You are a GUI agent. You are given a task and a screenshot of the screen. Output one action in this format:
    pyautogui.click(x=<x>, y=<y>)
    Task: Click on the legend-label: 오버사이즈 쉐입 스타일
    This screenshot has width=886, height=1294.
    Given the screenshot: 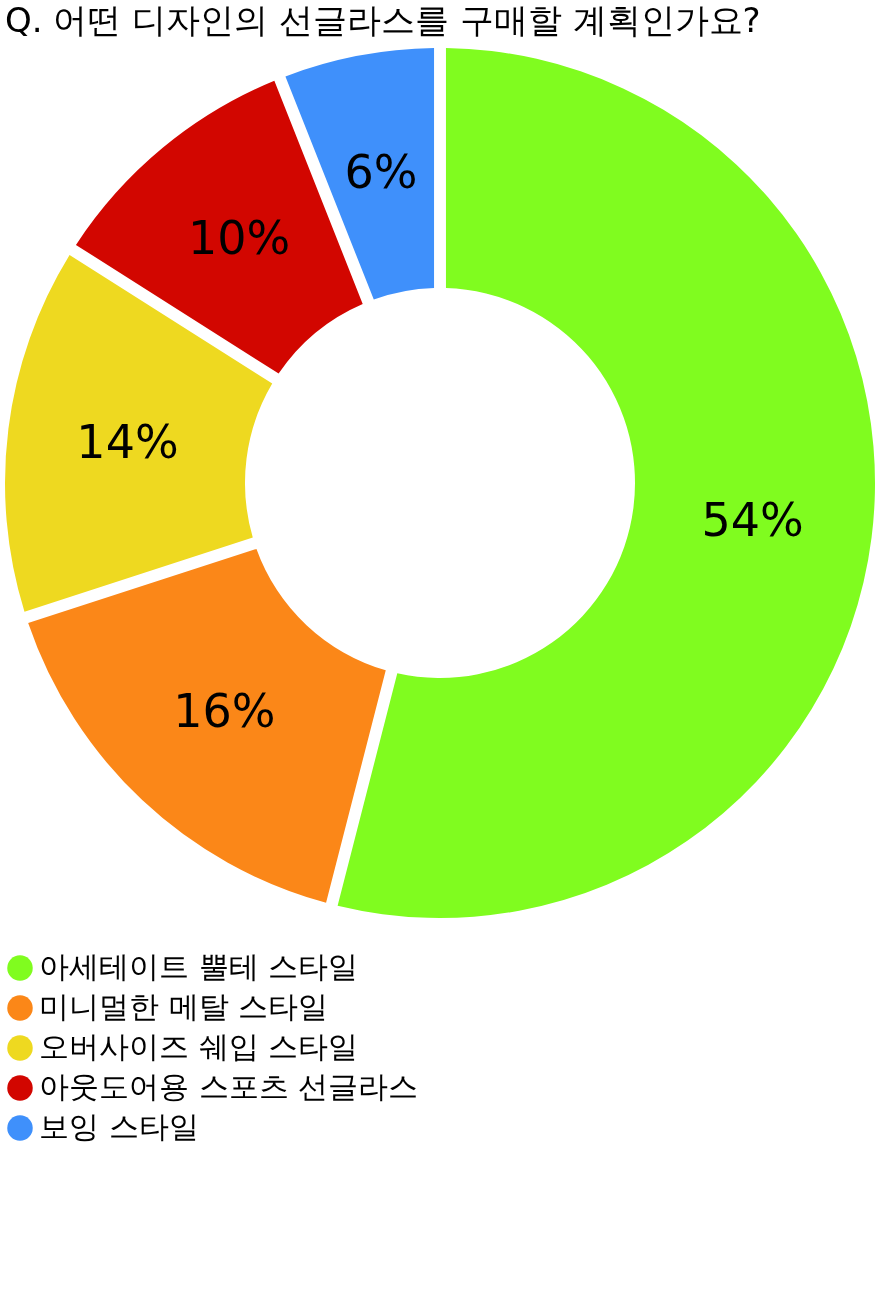 What is the action you would take?
    pyautogui.click(x=199, y=1046)
    